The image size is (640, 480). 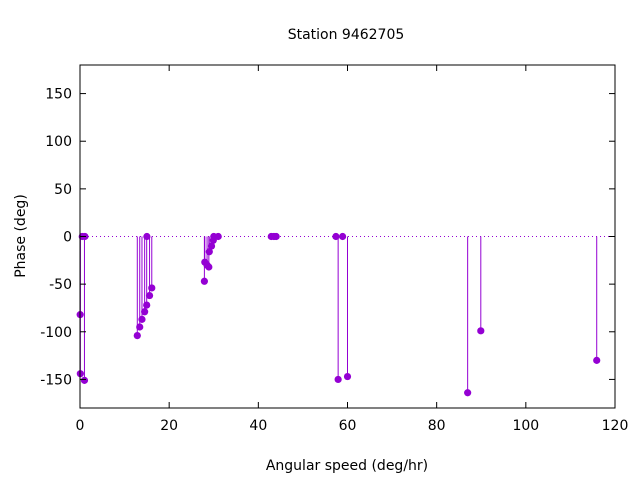 What do you see at coordinates (437, 426) in the screenshot?
I see `x-tick-label: 80` at bounding box center [437, 426].